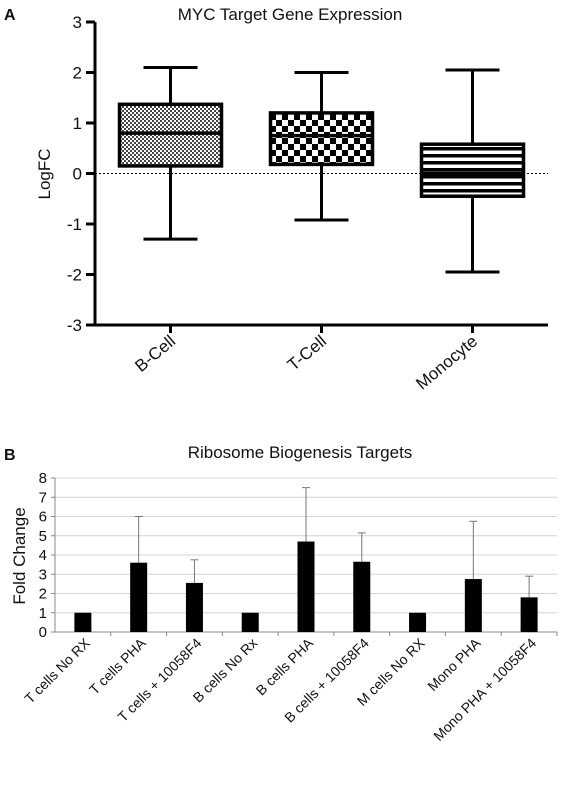  What do you see at coordinates (43, 594) in the screenshot?
I see `panel-b-y-tick-label: 2` at bounding box center [43, 594].